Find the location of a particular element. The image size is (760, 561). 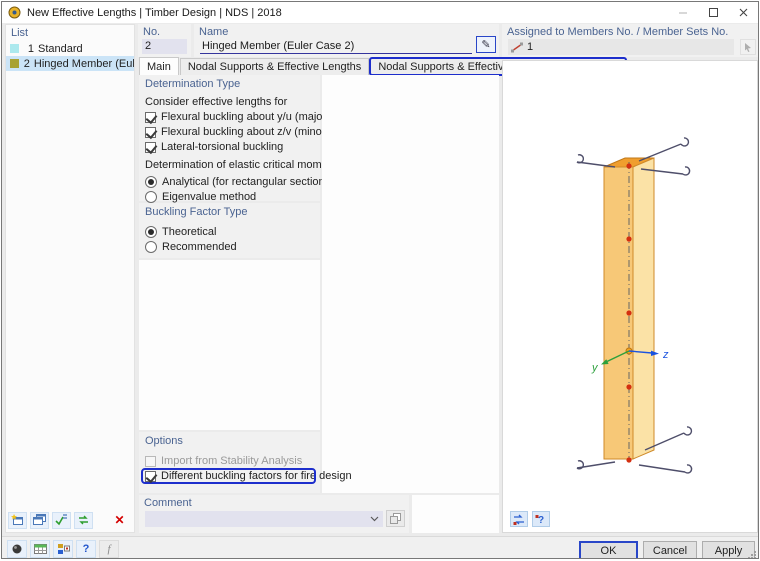

close-button is located at coordinates (743, 12).